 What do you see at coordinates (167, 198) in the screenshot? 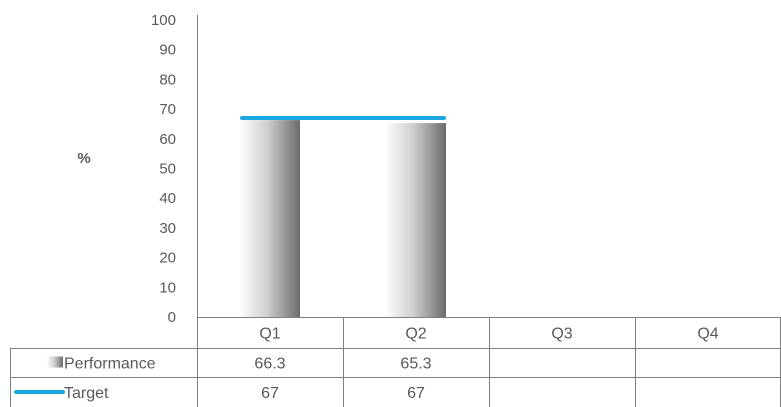
I see `y-tick-label: 40` at bounding box center [167, 198].